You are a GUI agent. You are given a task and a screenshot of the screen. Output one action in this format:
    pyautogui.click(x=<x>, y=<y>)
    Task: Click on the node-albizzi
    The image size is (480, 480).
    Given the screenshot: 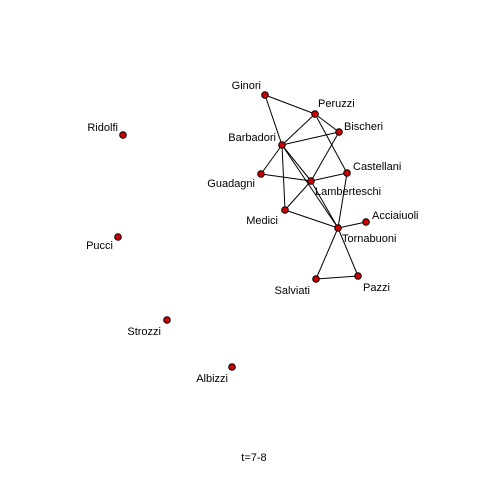 What is the action you would take?
    pyautogui.click(x=232, y=367)
    